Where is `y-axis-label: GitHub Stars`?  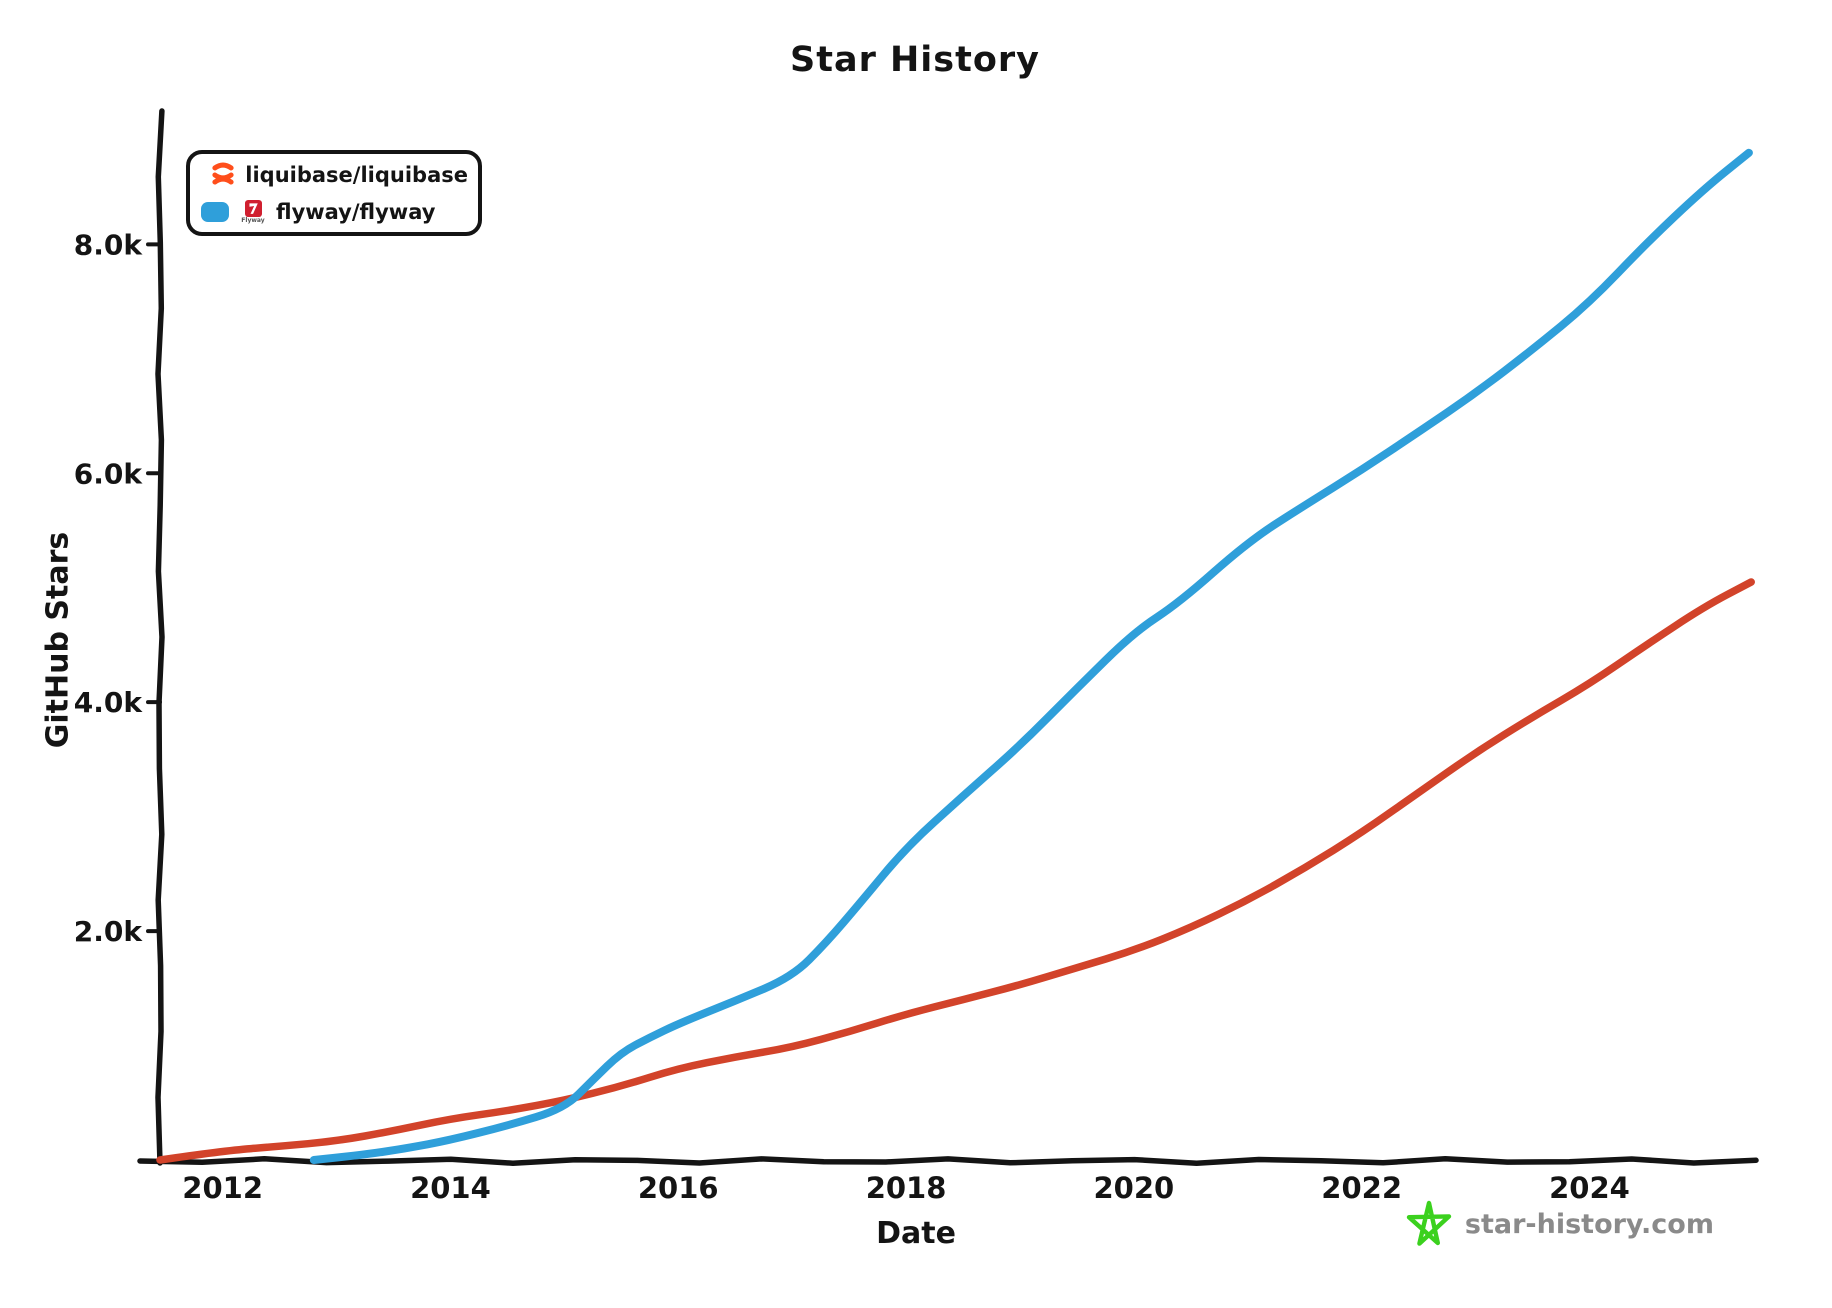 y-axis-label: GitHub Stars is located at coordinates (58, 640).